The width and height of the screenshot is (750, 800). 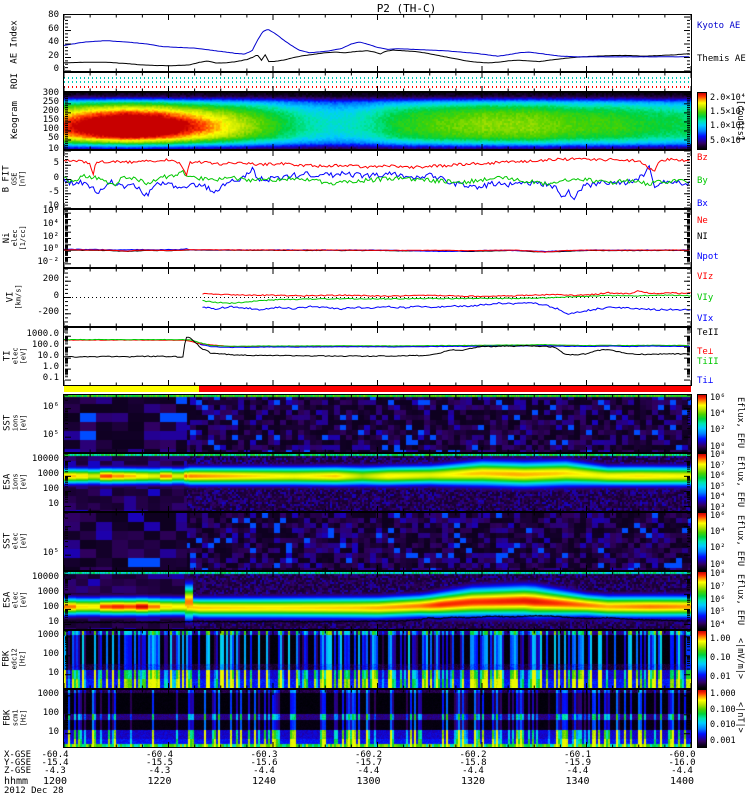 I want to click on axis-value-z-gse-0: -4.3, so click(x=55, y=771).